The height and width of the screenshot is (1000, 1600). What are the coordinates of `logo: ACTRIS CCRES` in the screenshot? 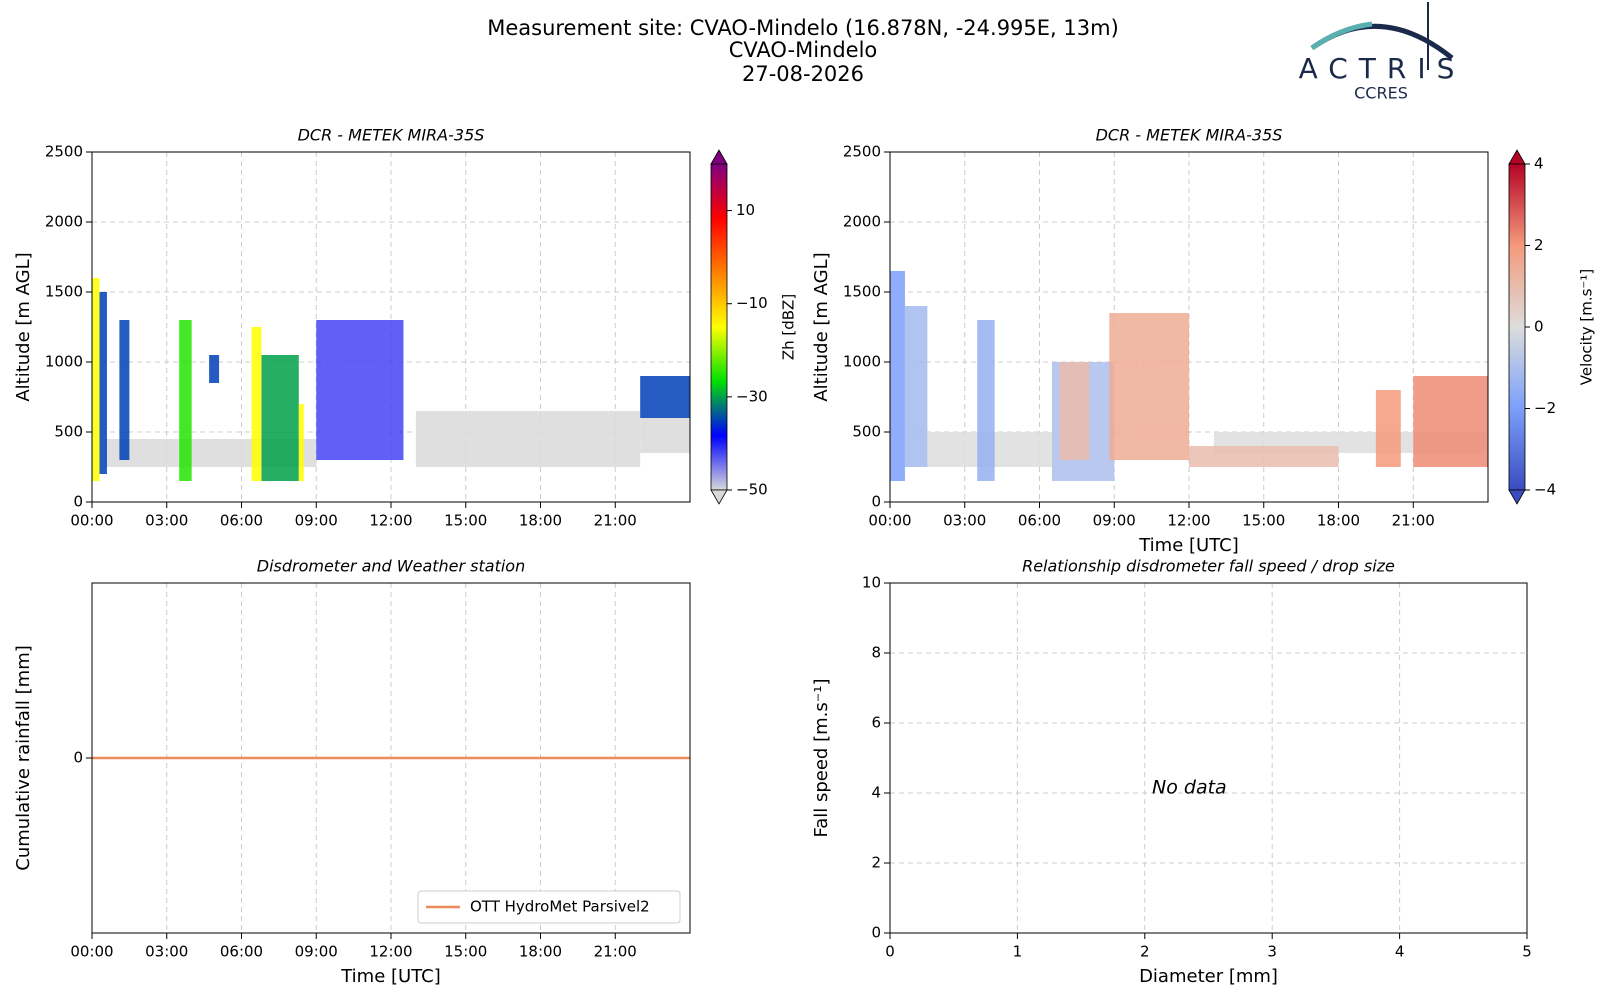 It's located at (1382, 52).